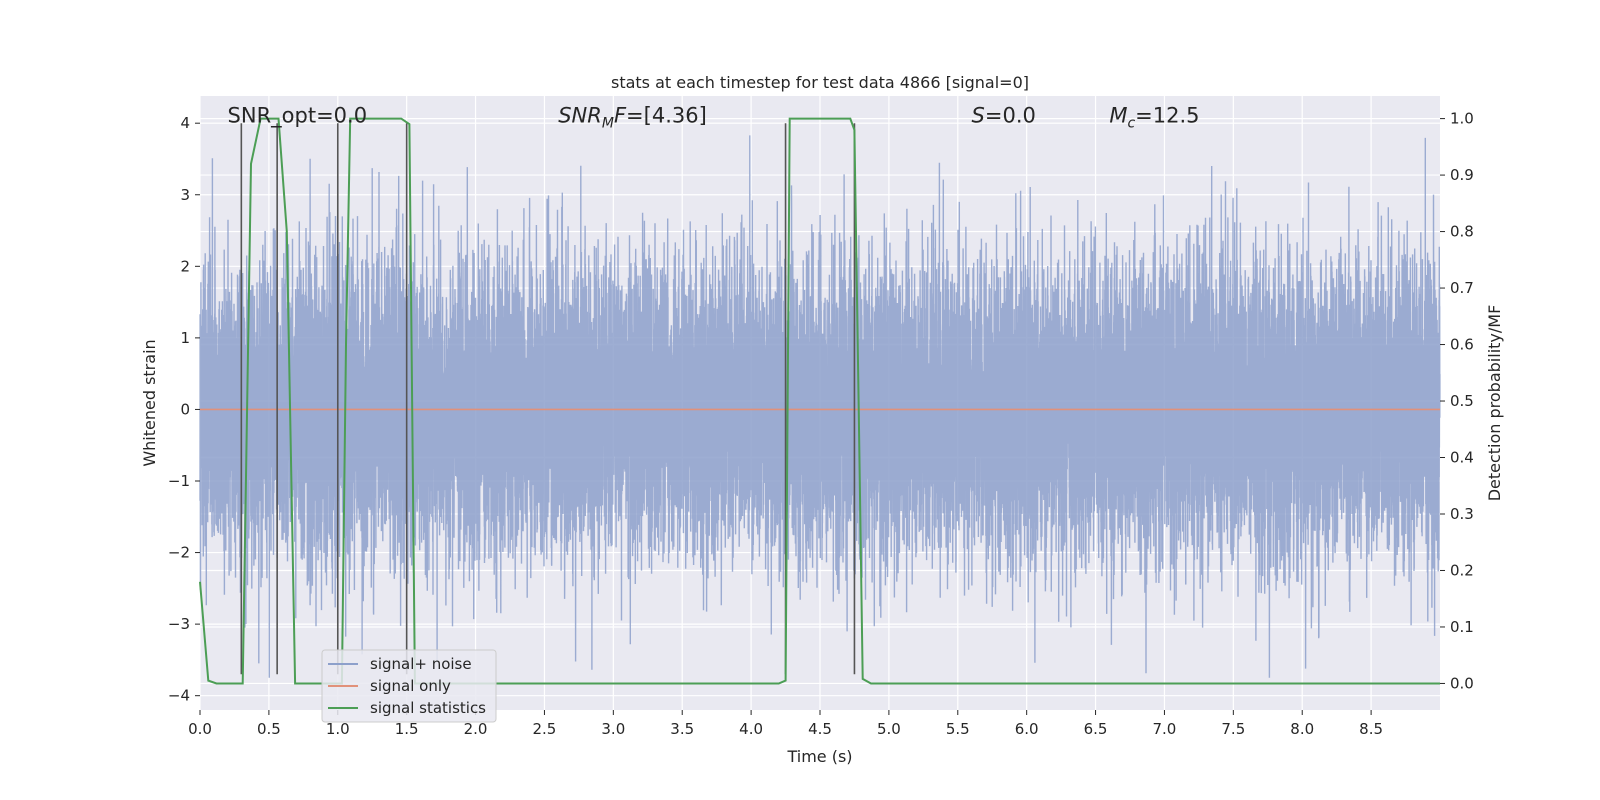 The height and width of the screenshot is (800, 1600). Describe the element at coordinates (819, 756) in the screenshot. I see `x-axis-label: Time (s)` at that location.